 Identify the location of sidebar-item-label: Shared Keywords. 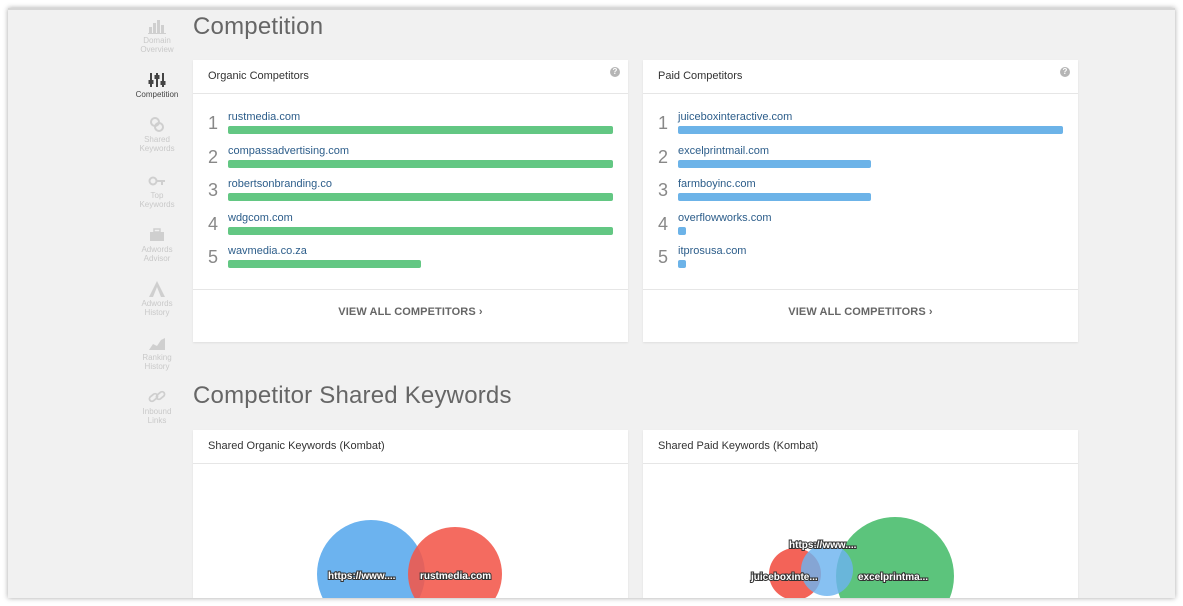
(157, 144).